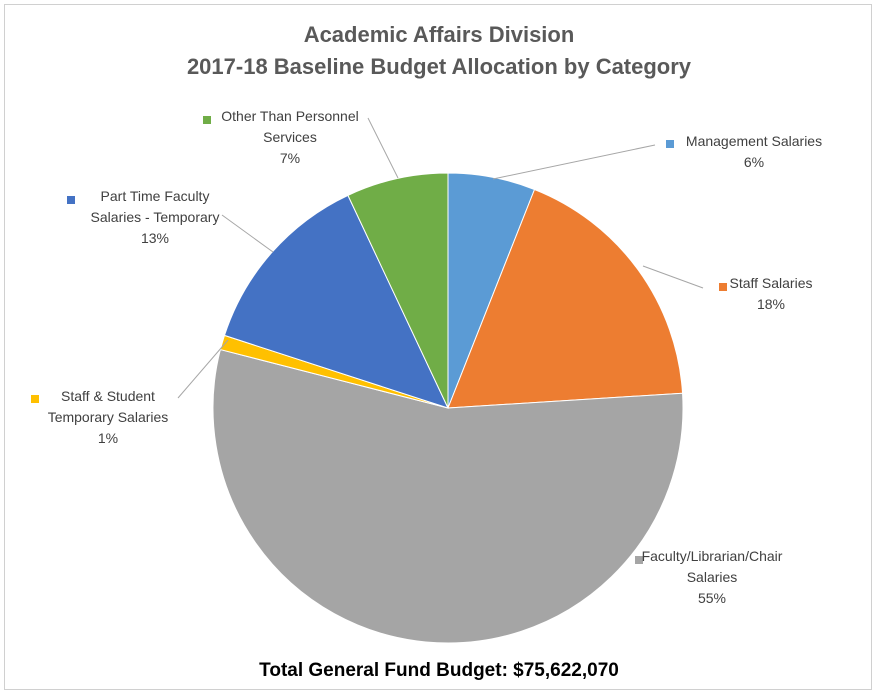 The height and width of the screenshot is (696, 878). What do you see at coordinates (712, 577) in the screenshot?
I see `data-label-2-line-1: Salaries` at bounding box center [712, 577].